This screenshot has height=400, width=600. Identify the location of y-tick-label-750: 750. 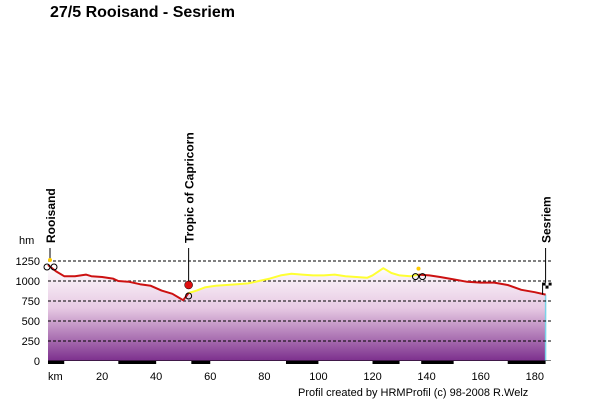
(31, 302).